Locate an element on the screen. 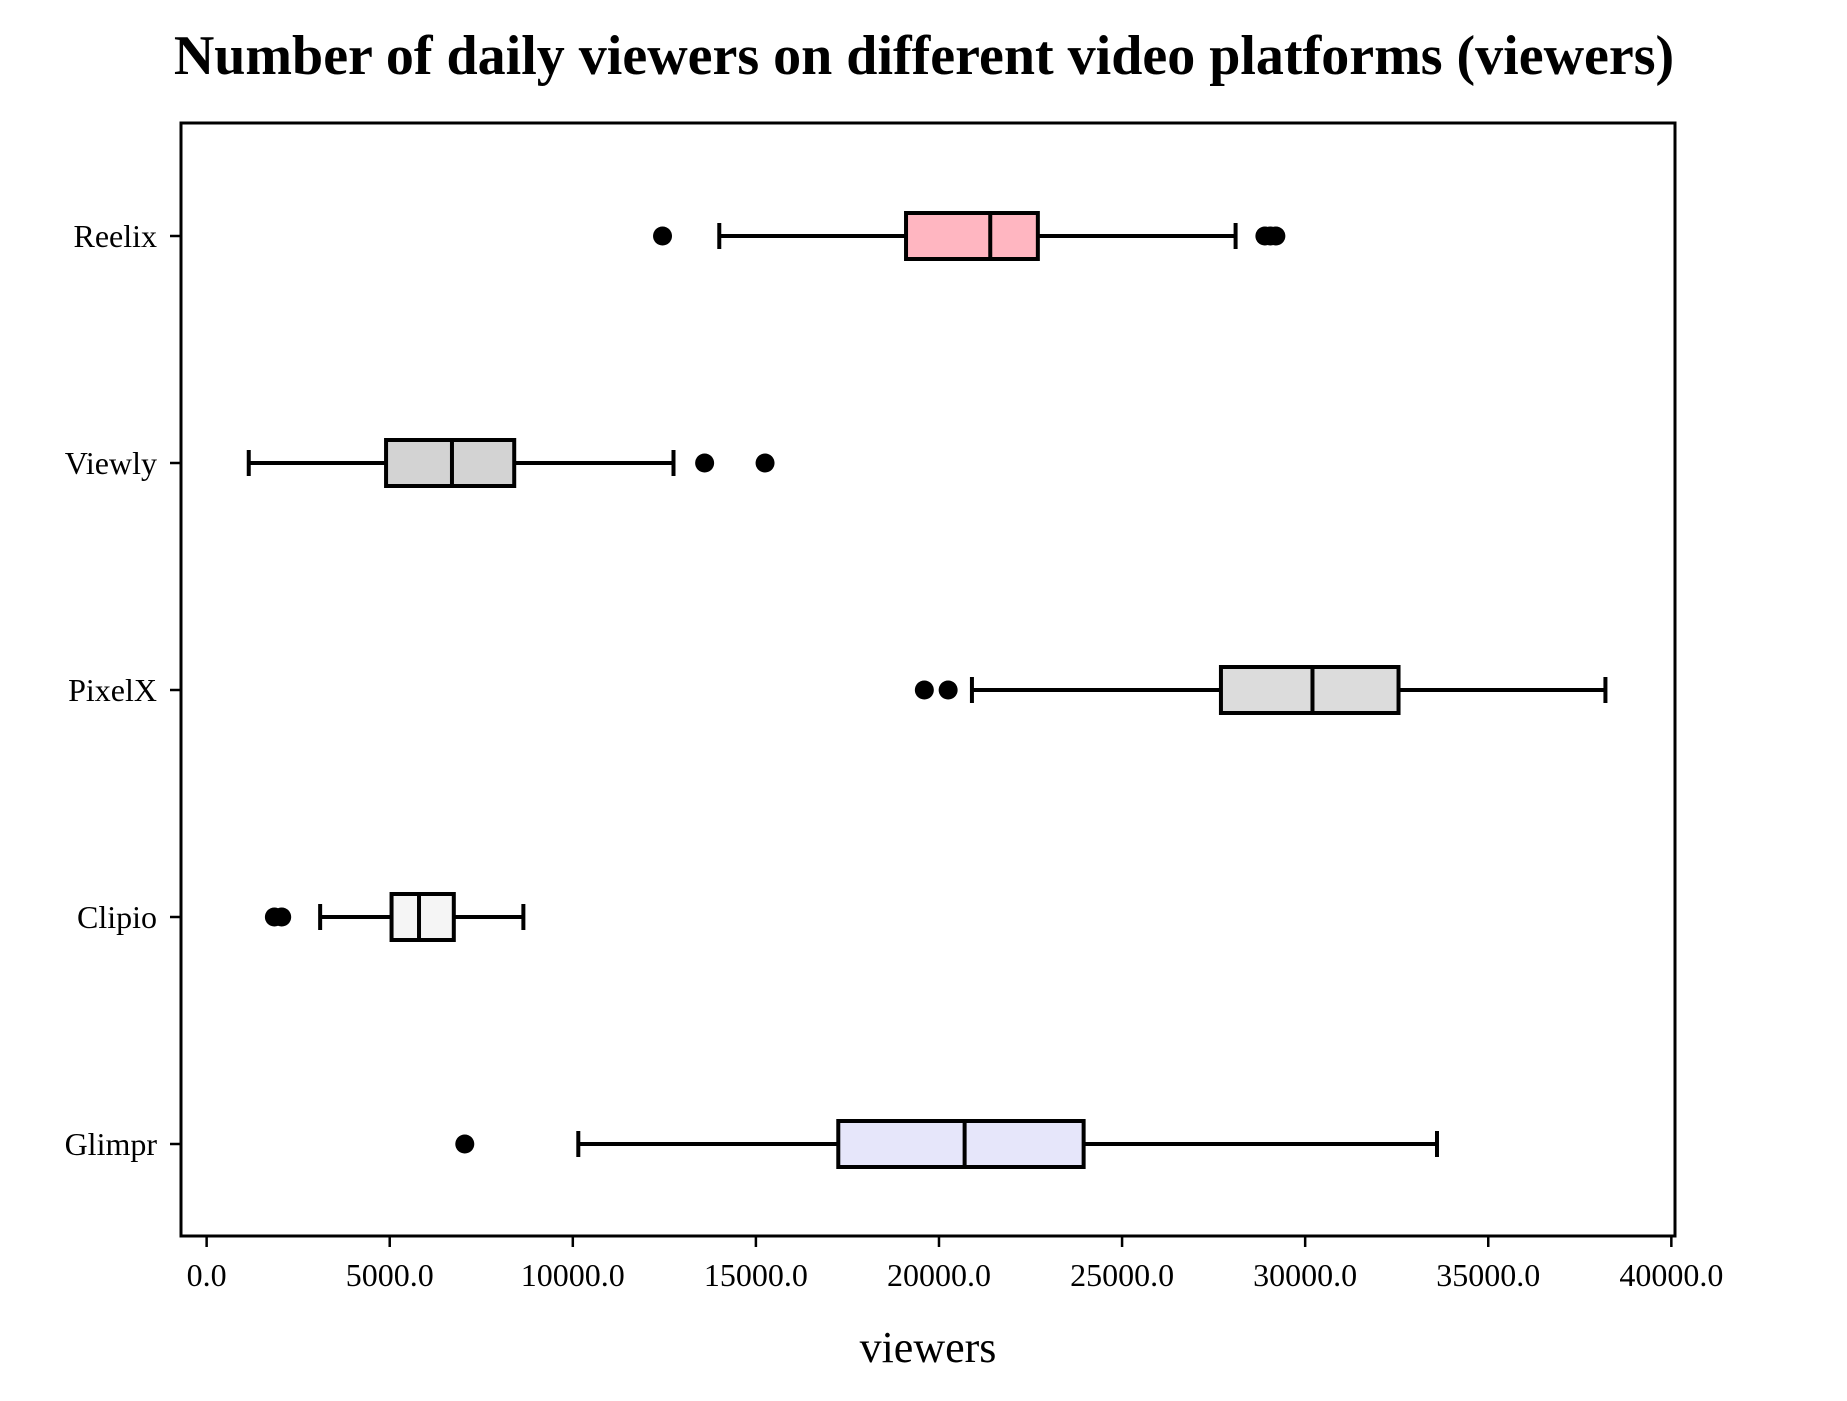 The height and width of the screenshot is (1401, 1847). box-group-viewly is located at coordinates (510, 463).